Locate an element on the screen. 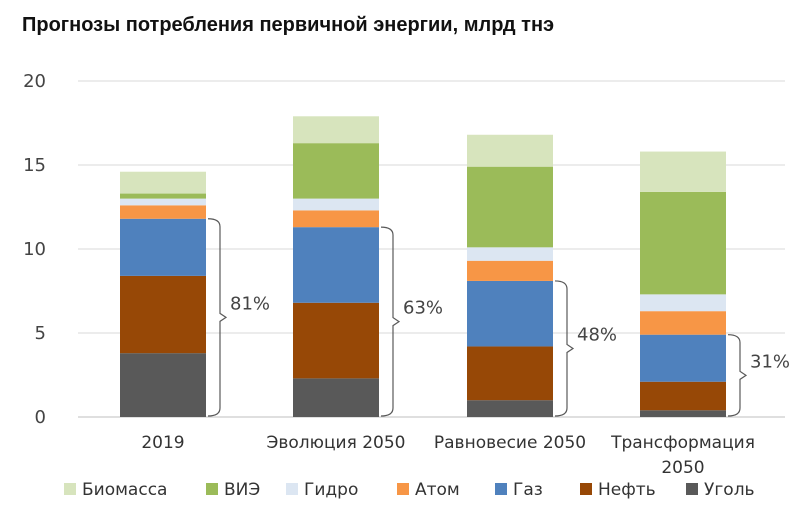 This screenshot has height=517, width=800. x-category-label: Трансформация is located at coordinates (682, 443).